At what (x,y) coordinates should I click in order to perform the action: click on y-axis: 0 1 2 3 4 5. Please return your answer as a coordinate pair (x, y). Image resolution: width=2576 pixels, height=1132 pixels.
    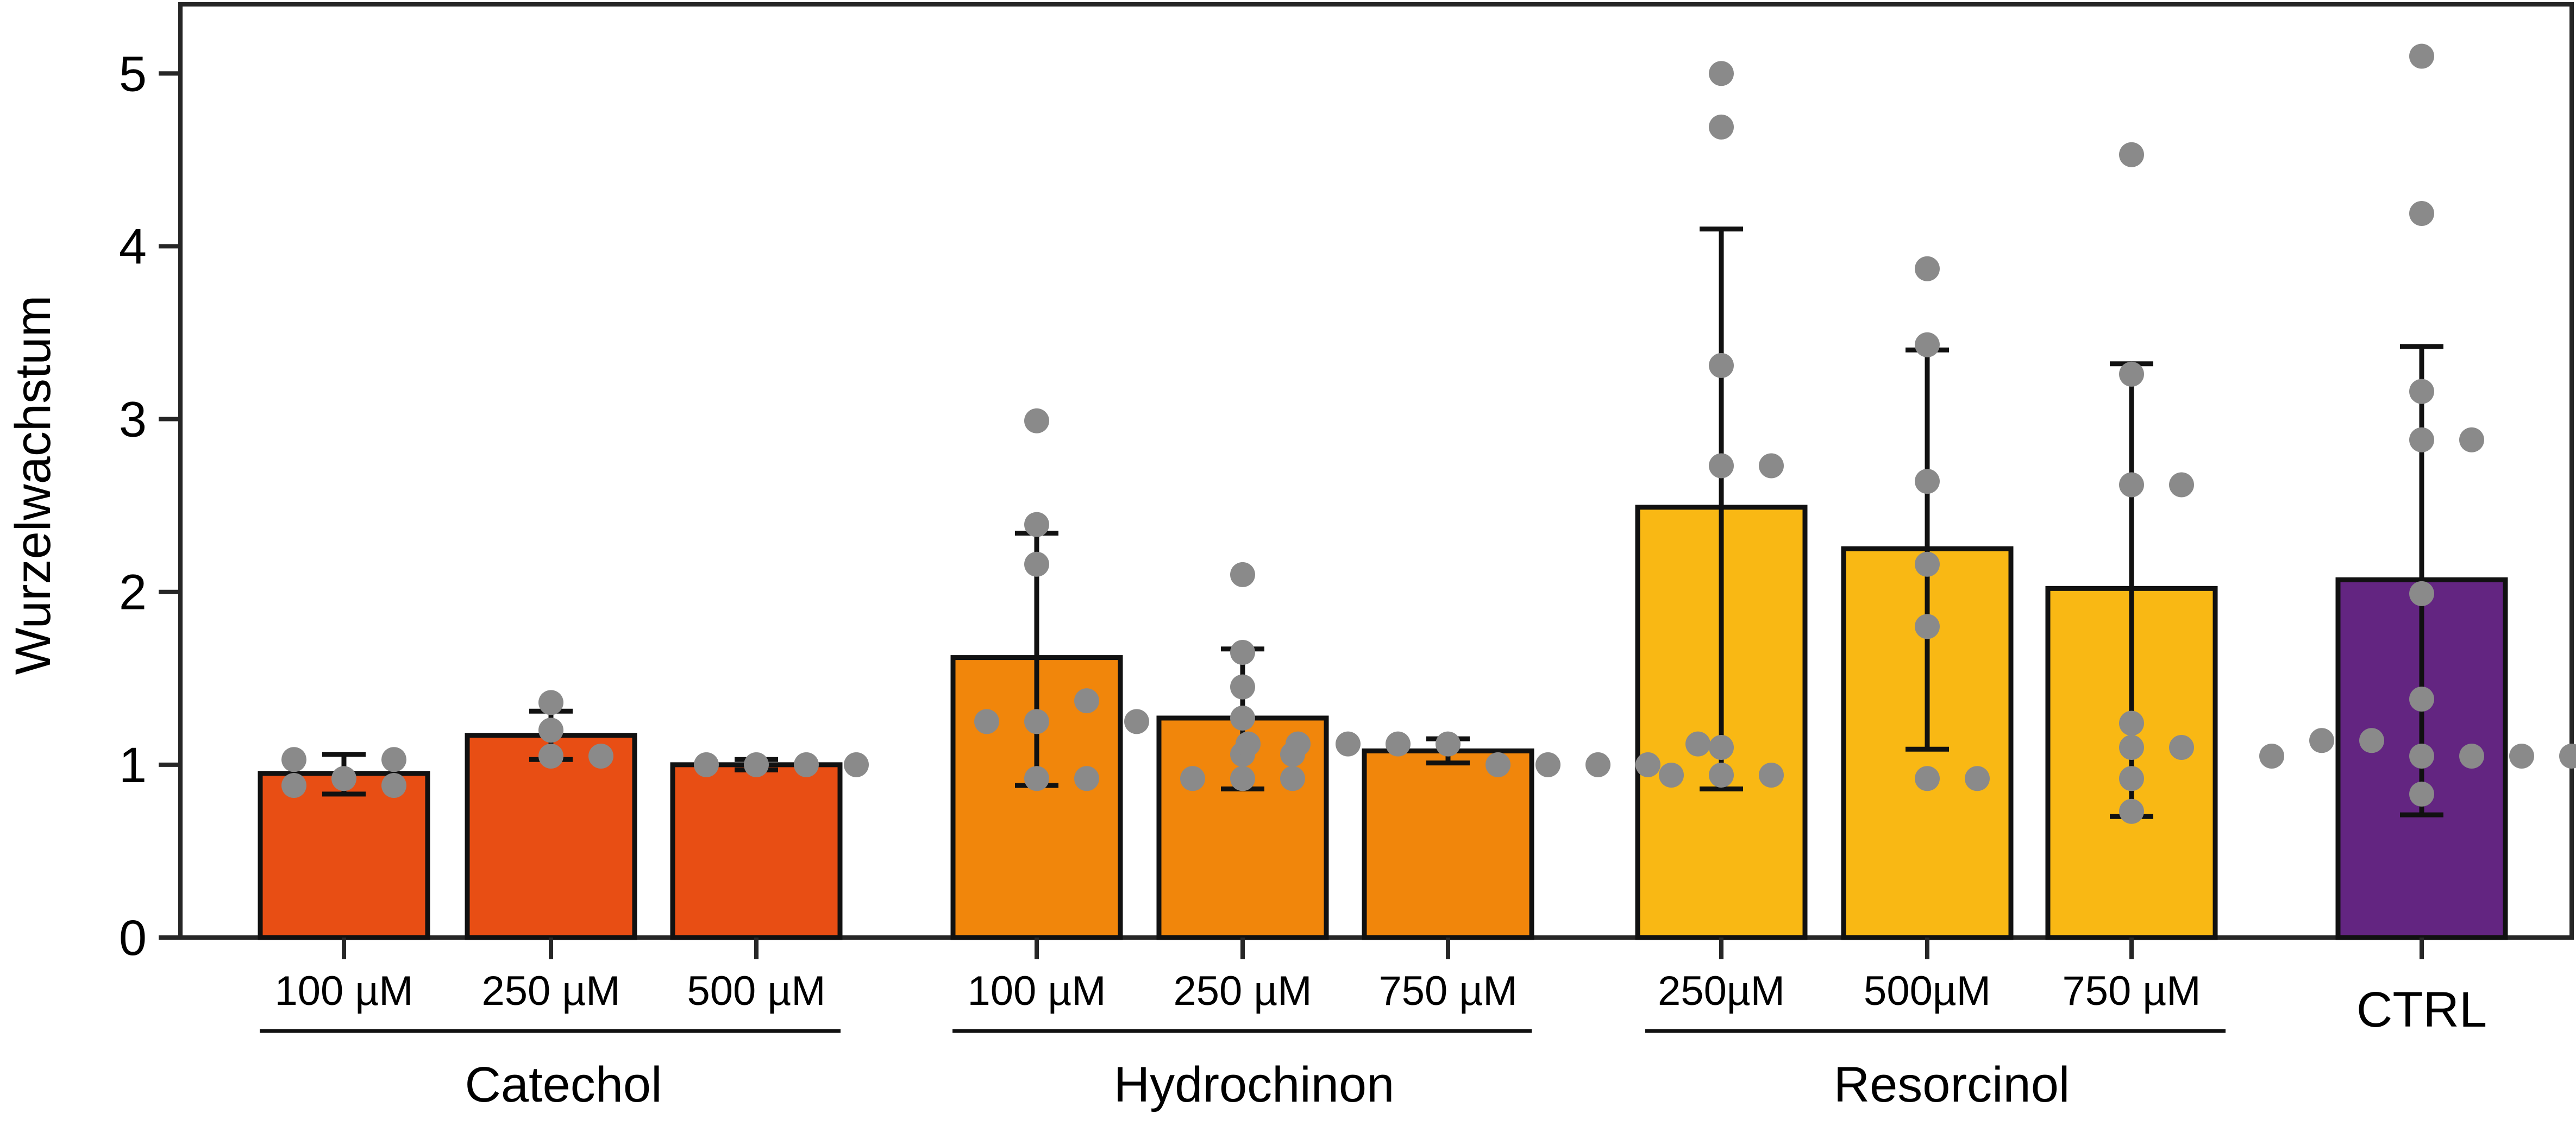
    Looking at the image, I should click on (149, 506).